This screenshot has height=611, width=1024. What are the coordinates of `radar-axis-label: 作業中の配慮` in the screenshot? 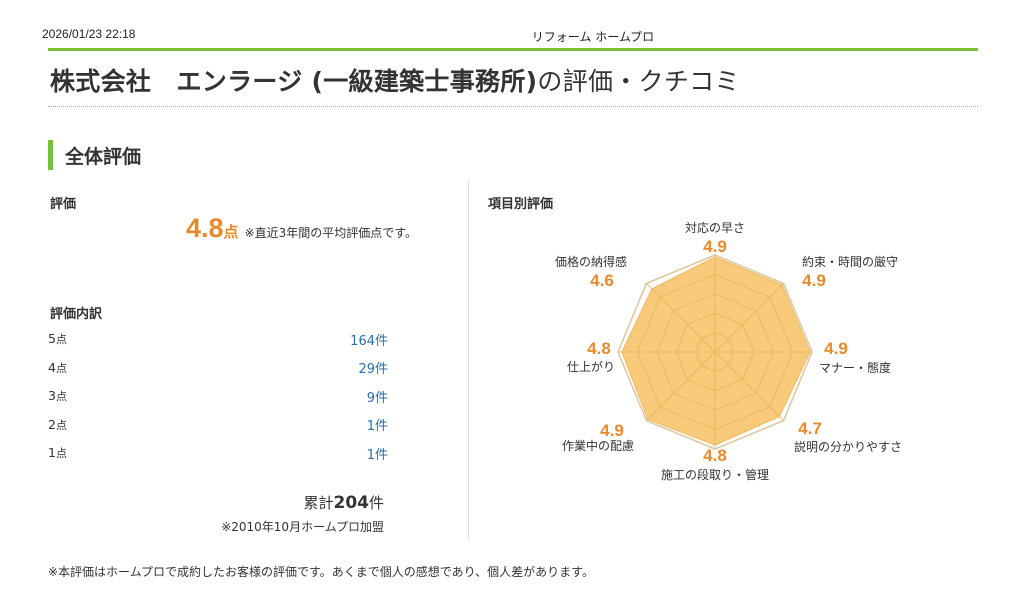 It's located at (598, 445).